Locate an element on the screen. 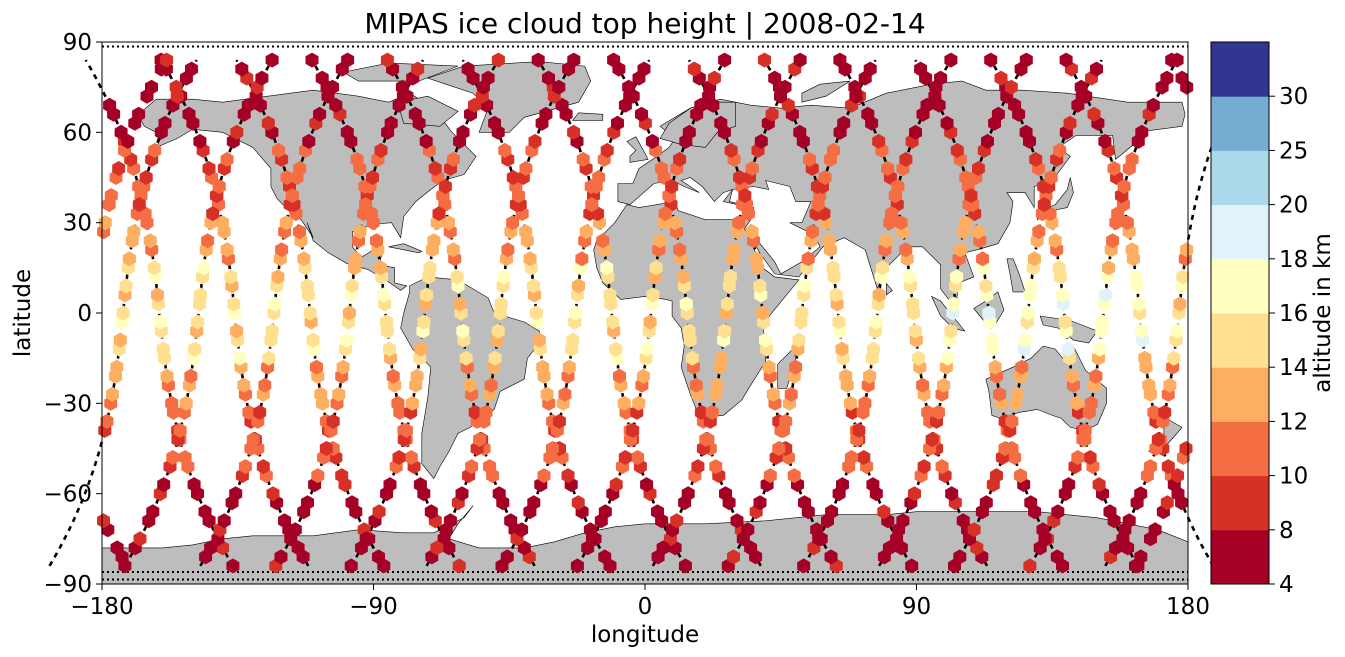 Image resolution: width=1345 pixels, height=657 pixels. y-tick-label: 60 is located at coordinates (77, 133).